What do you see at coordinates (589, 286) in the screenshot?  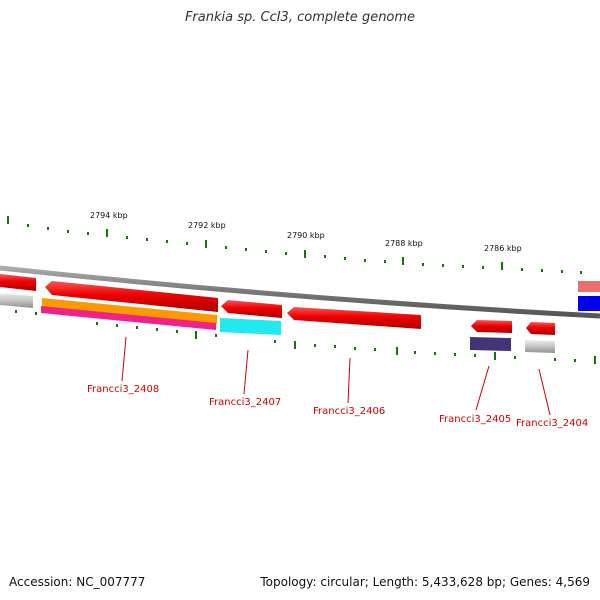 I see `gene-arrow-right-partial` at bounding box center [589, 286].